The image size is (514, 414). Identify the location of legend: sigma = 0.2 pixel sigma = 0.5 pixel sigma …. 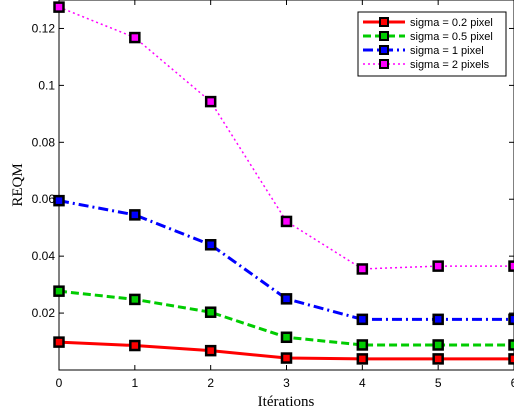
(432, 44).